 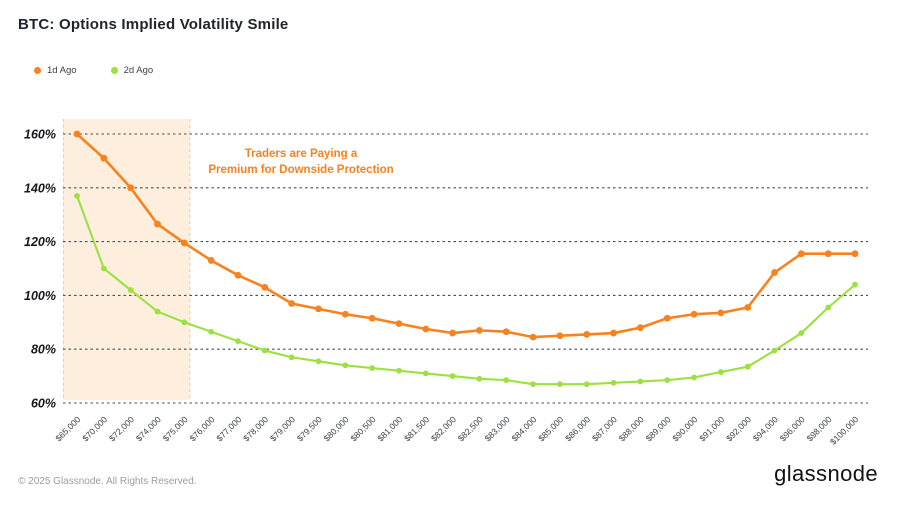 What do you see at coordinates (309, 428) in the screenshot?
I see `x-axis-tick-label: $79,500` at bounding box center [309, 428].